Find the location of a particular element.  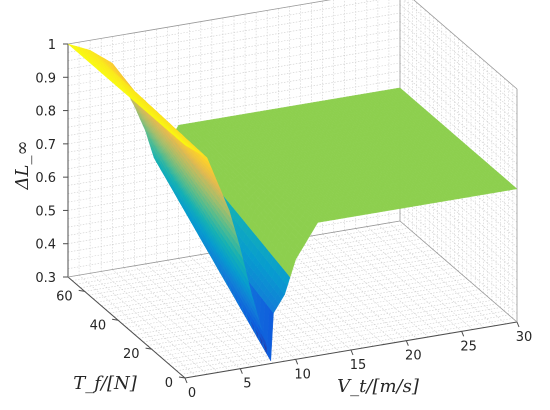

x-tick-label: 0 is located at coordinates (192, 393).